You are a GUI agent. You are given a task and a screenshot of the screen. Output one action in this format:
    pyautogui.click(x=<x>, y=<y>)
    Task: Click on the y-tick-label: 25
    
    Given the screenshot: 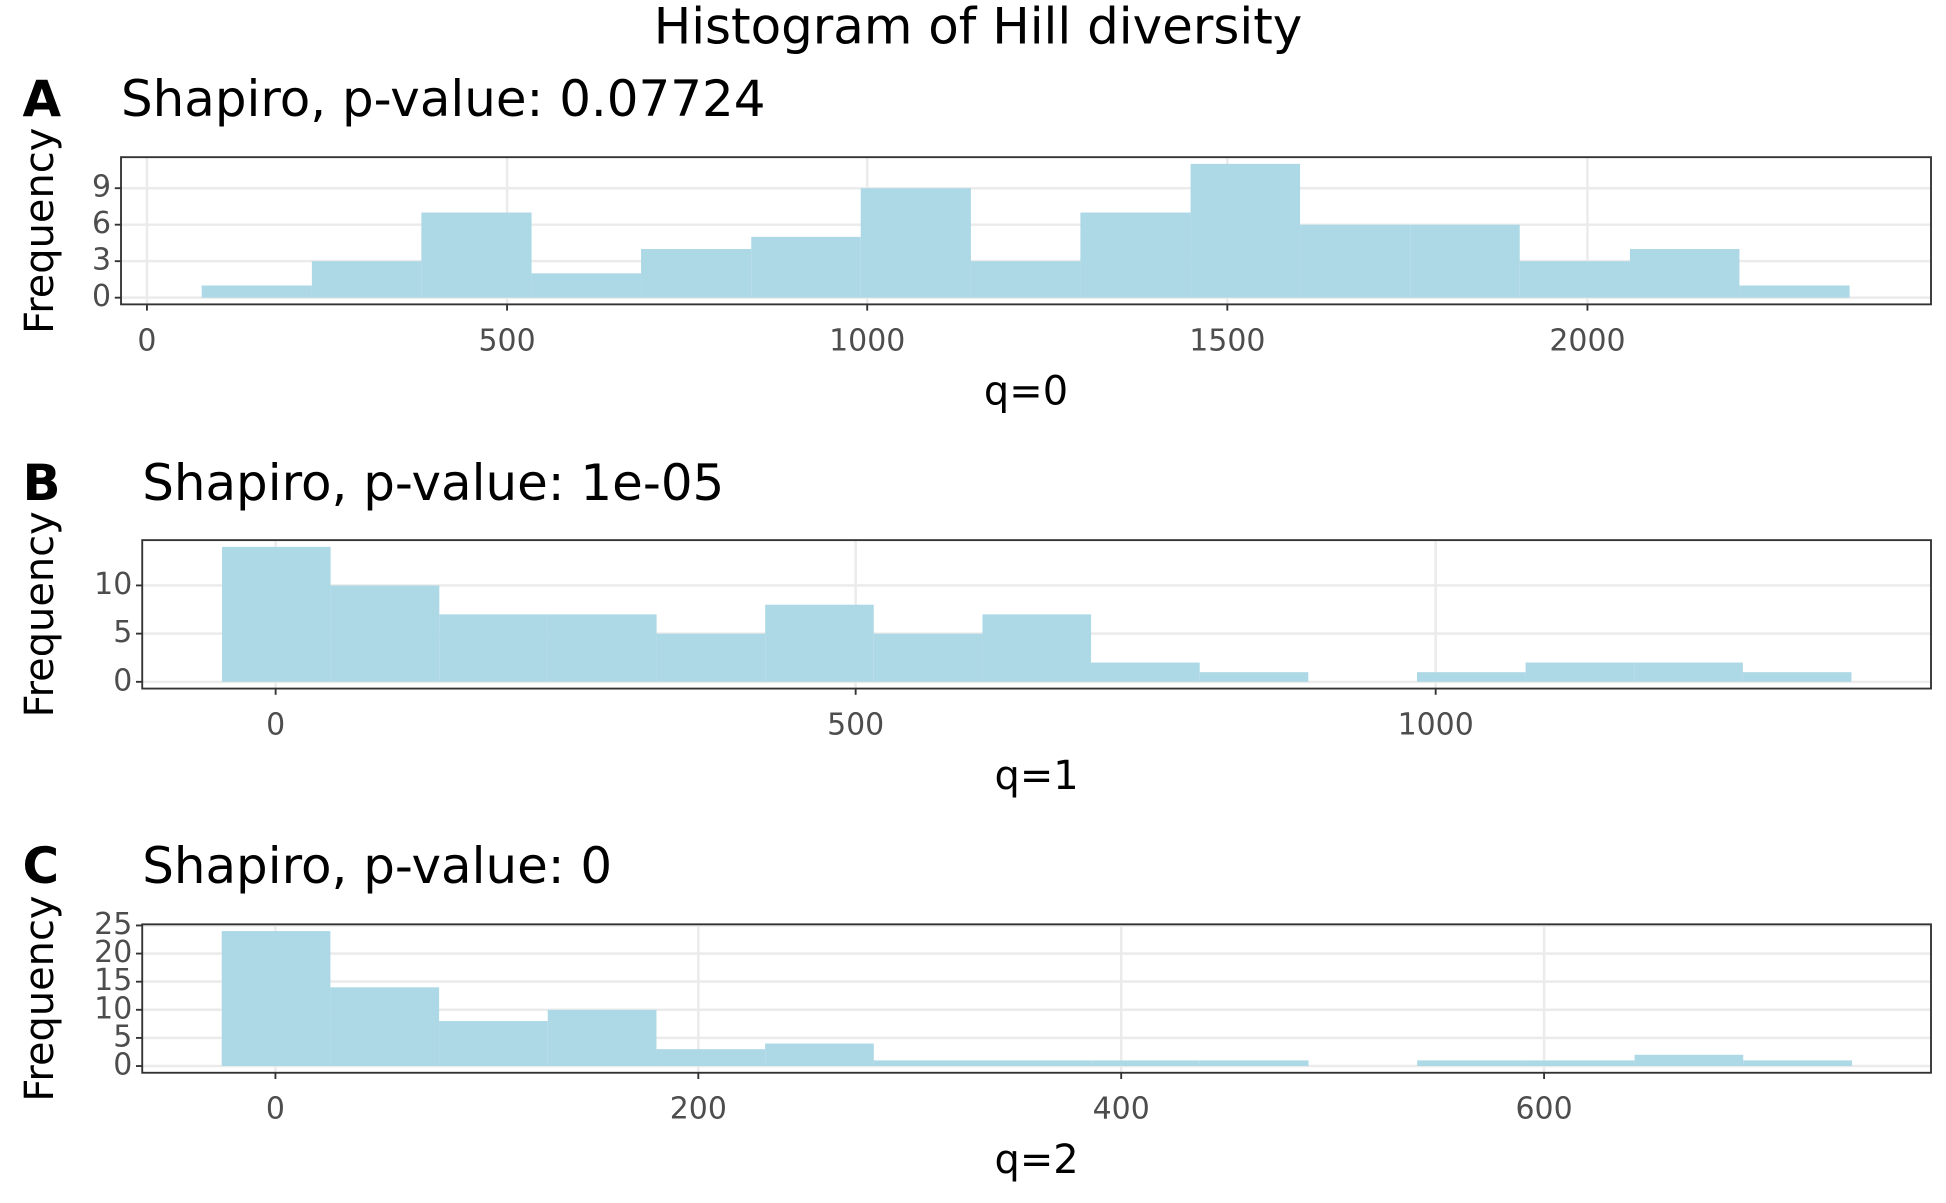 What is the action you would take?
    pyautogui.click(x=113, y=924)
    